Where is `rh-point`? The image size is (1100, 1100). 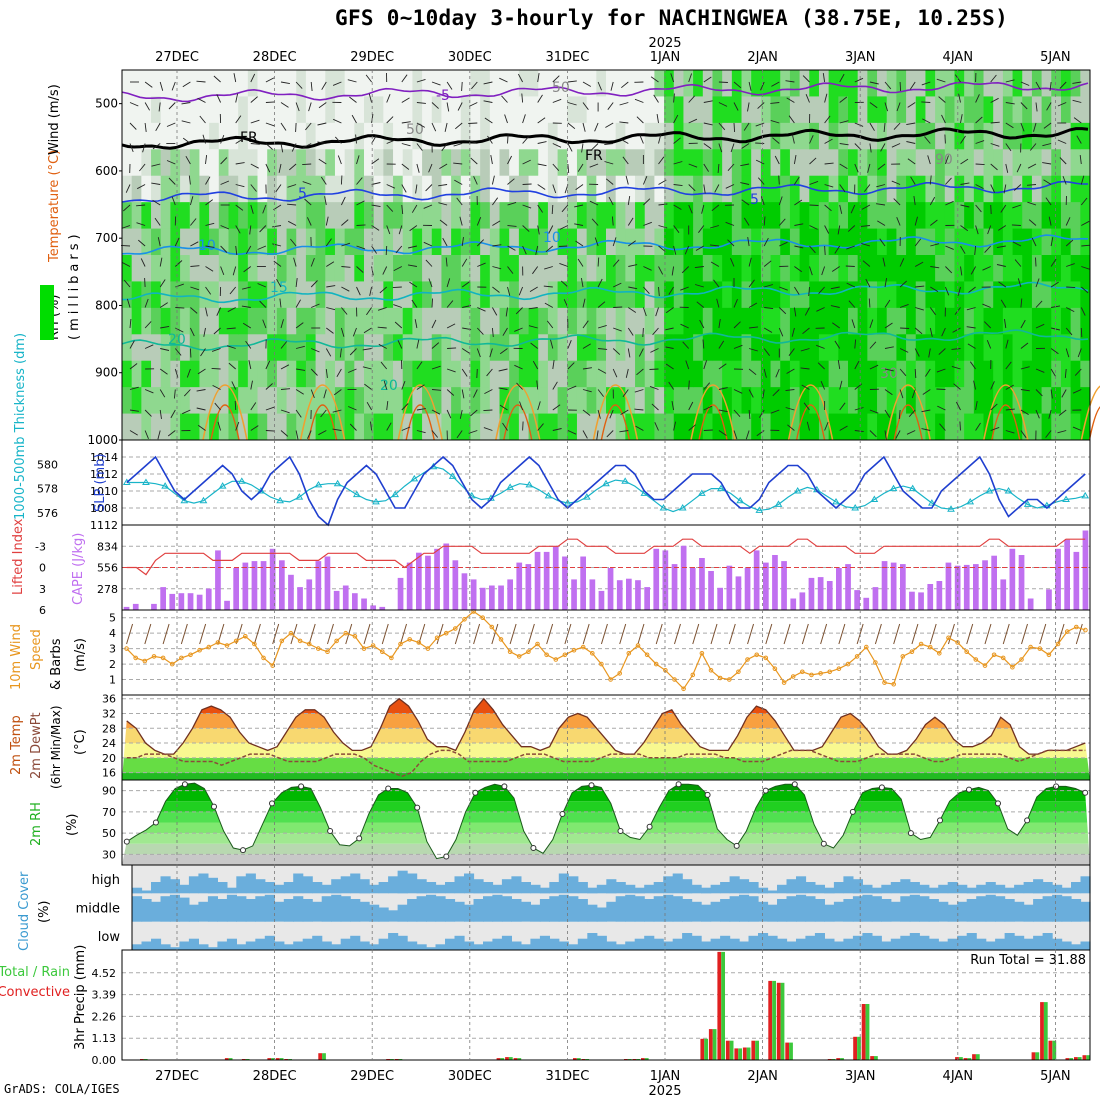 rh-point is located at coordinates (388, 788).